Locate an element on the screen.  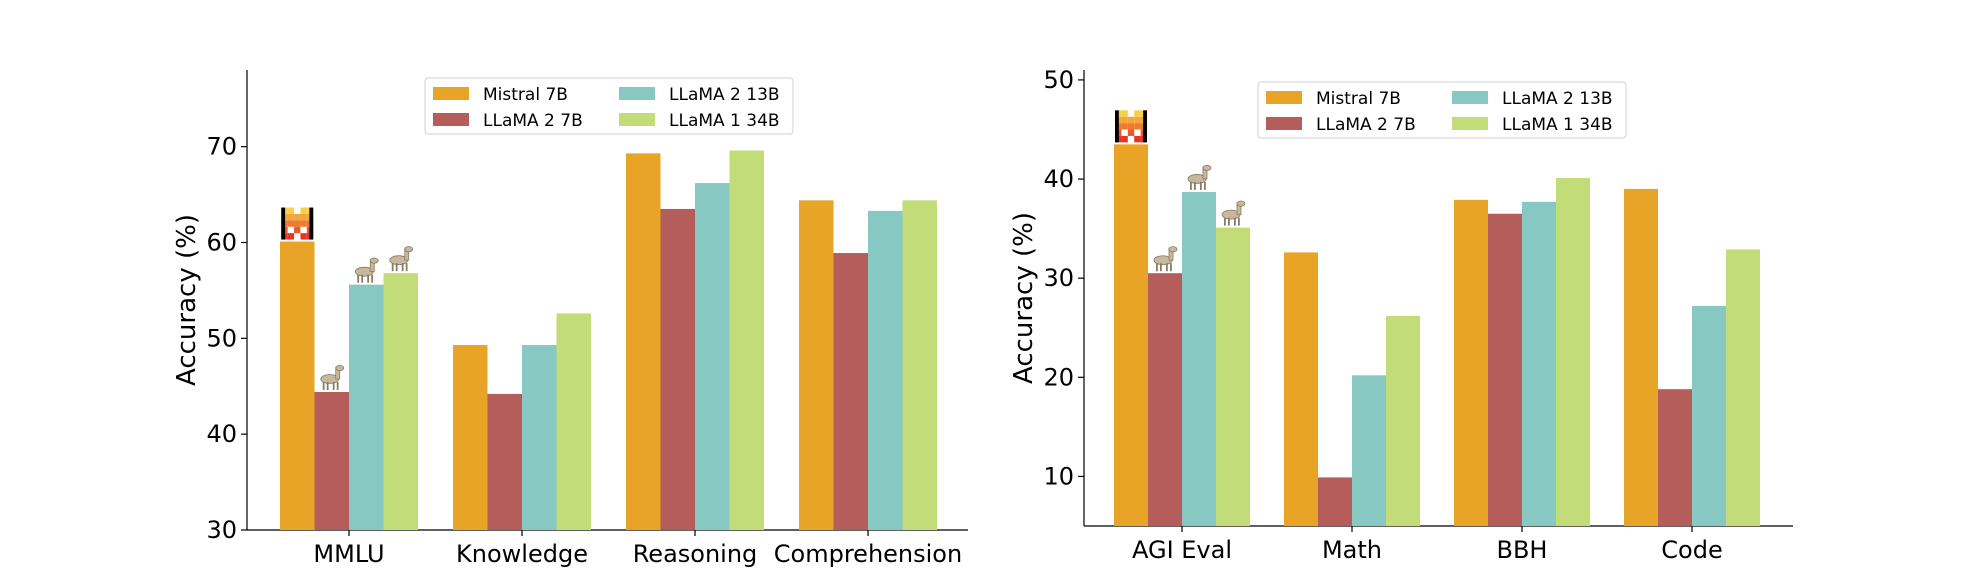
mistral-logo-edge-left is located at coordinates (1117, 126).